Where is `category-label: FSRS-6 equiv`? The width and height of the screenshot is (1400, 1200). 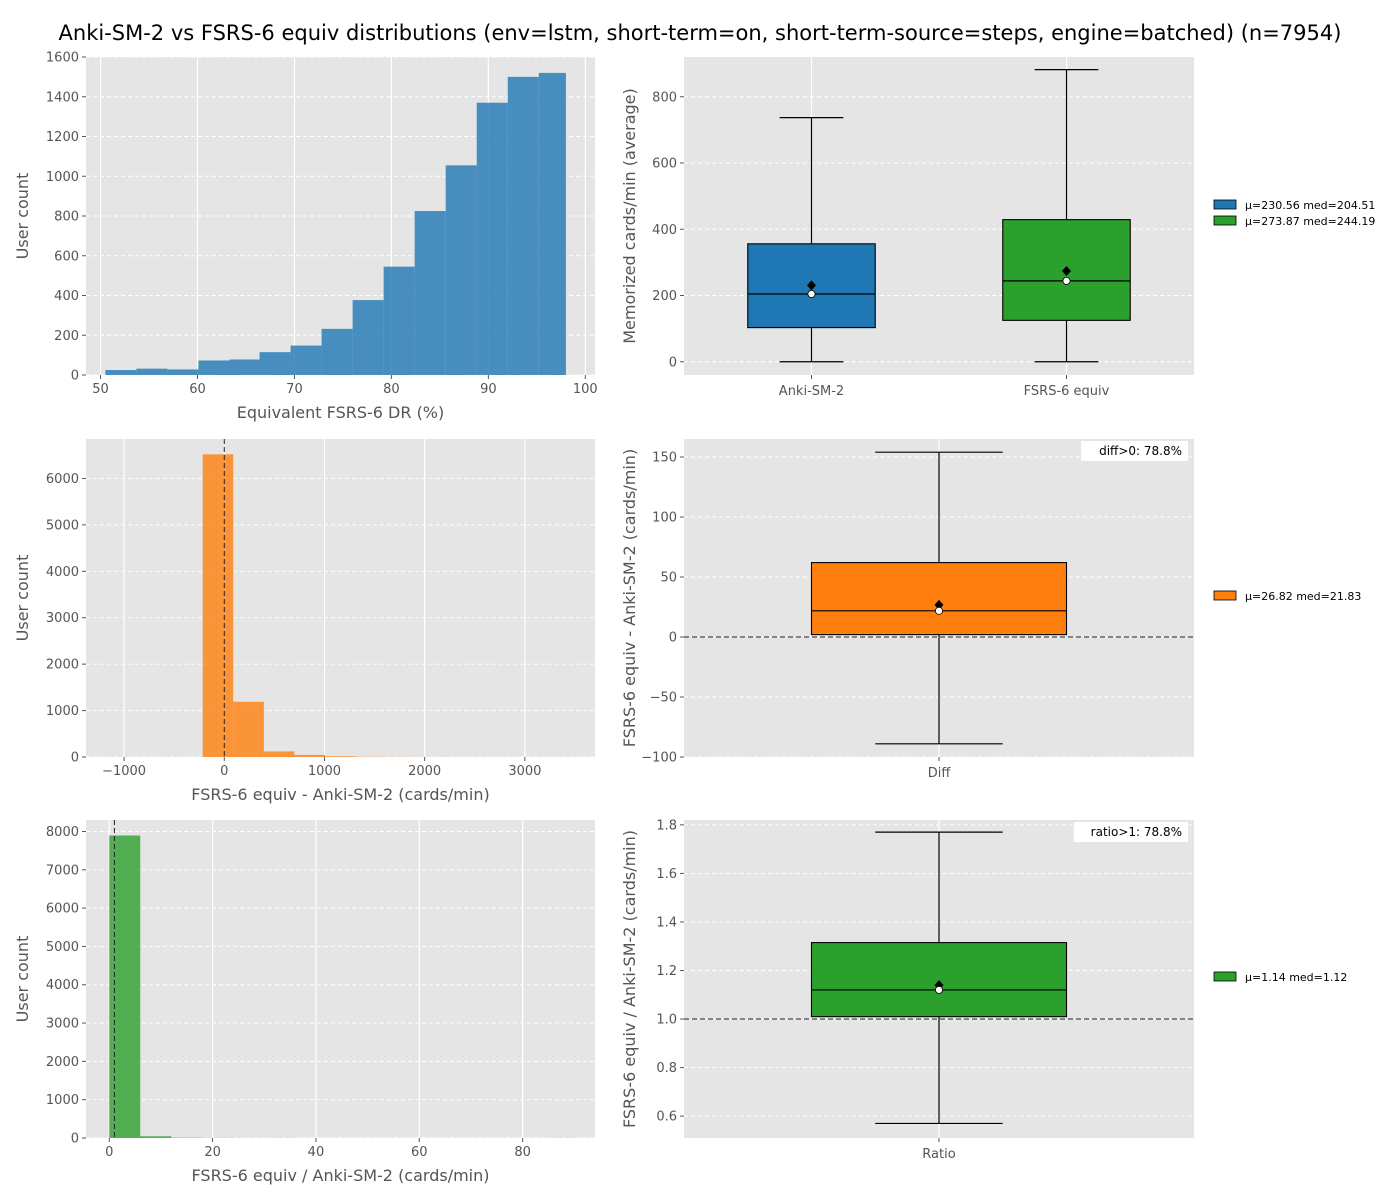 category-label: FSRS-6 equiv is located at coordinates (1067, 391).